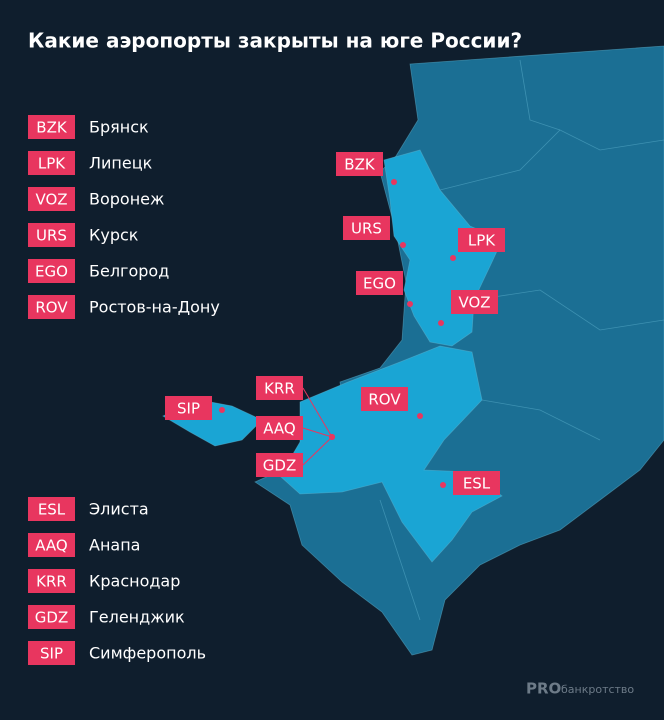  I want to click on city-label: Липецк, so click(121, 163).